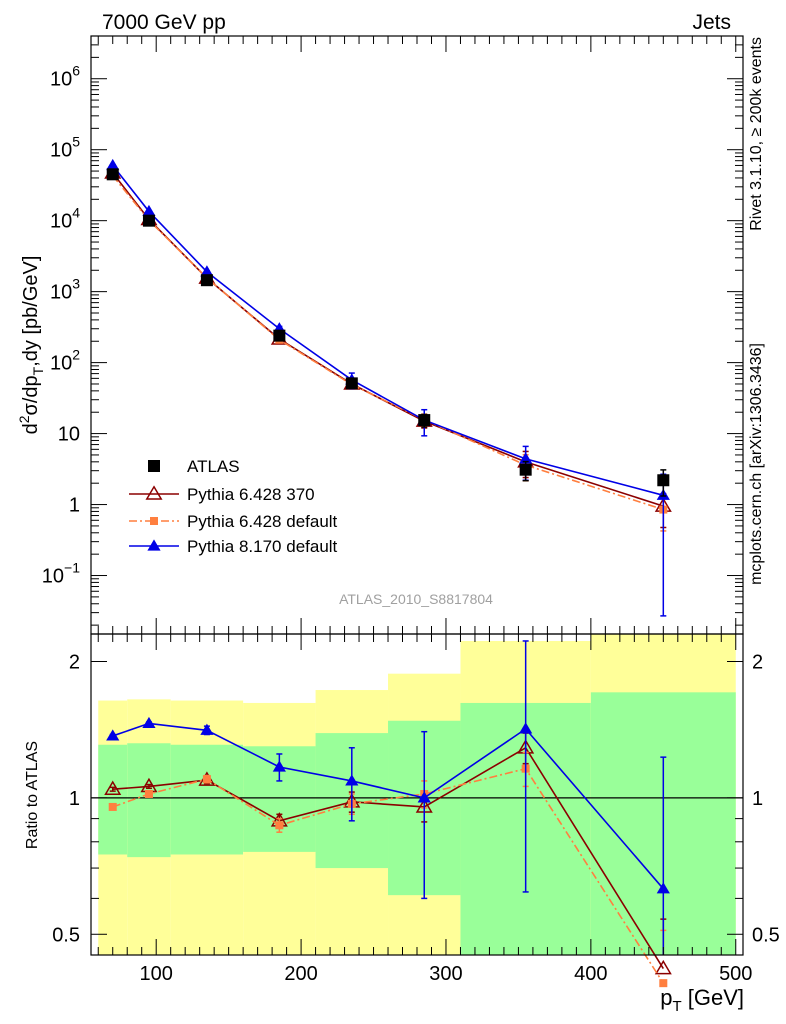 The image size is (786, 1024). Describe the element at coordinates (74, 662) in the screenshot. I see `ratio-y-tick-label: 2` at that location.